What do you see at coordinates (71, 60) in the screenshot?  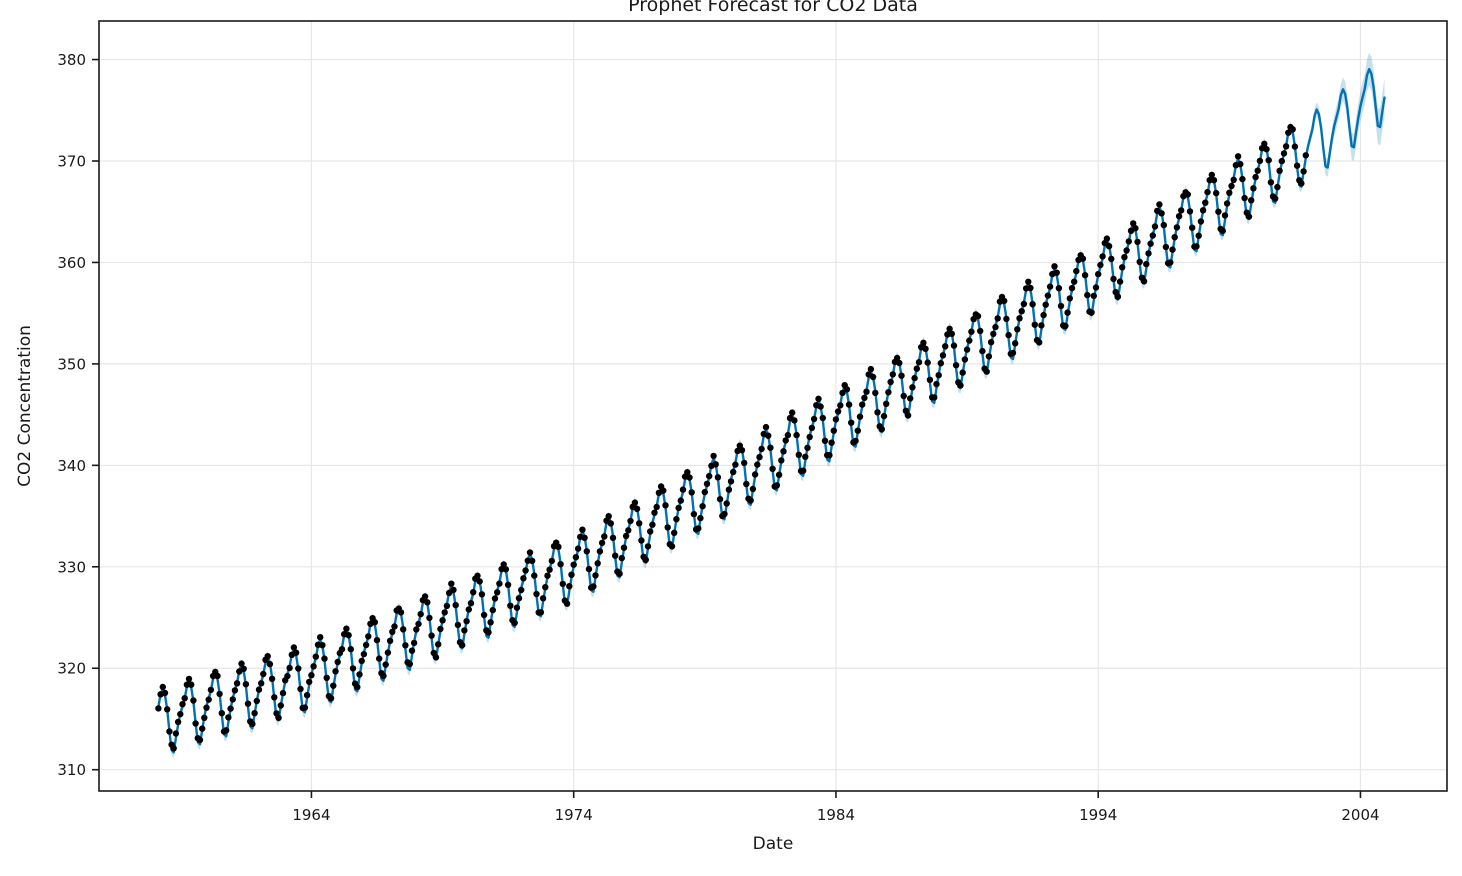 I see `y-tick-label: 380` at bounding box center [71, 60].